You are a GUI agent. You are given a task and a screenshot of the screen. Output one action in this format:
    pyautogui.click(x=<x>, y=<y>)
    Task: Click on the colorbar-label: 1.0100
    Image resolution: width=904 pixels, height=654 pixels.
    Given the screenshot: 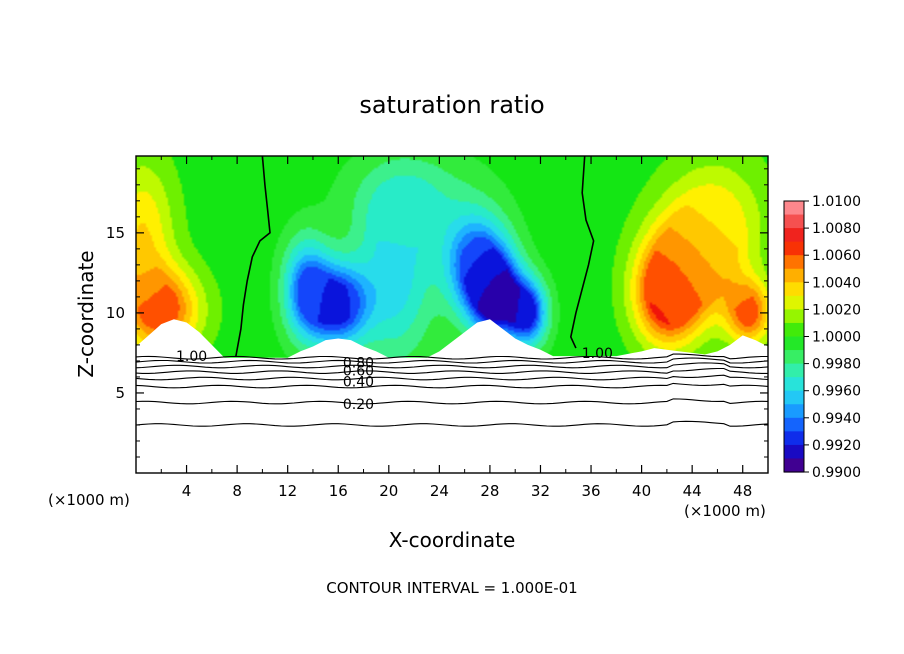 What is the action you would take?
    pyautogui.click(x=836, y=202)
    